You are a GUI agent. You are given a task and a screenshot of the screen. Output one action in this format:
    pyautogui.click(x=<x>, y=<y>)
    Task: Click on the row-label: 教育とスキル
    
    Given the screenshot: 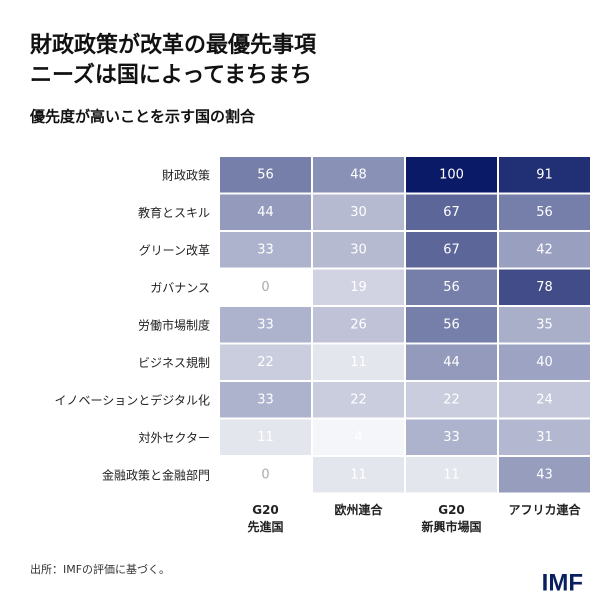 What is the action you would take?
    pyautogui.click(x=174, y=212)
    